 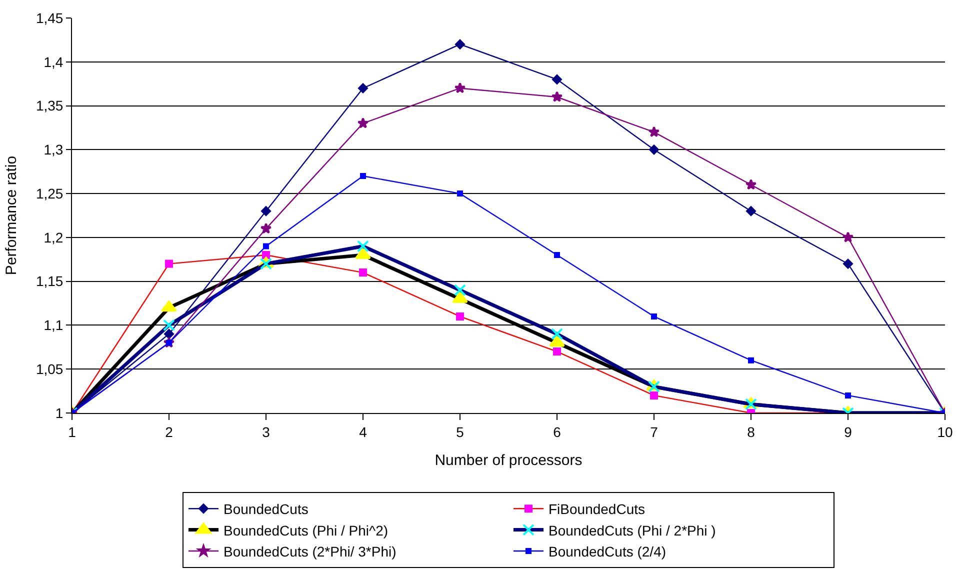 I want to click on y-tick-label: 1,4, so click(x=54, y=62).